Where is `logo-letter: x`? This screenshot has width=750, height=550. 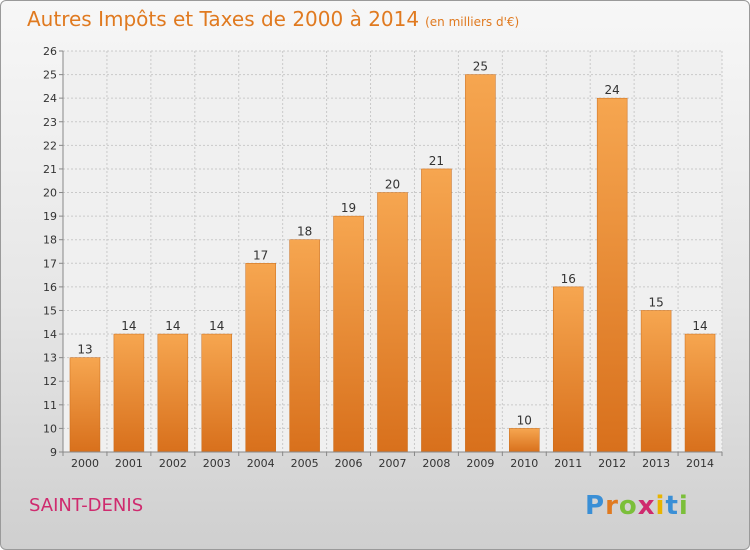
logo-letter: x is located at coordinates (646, 506).